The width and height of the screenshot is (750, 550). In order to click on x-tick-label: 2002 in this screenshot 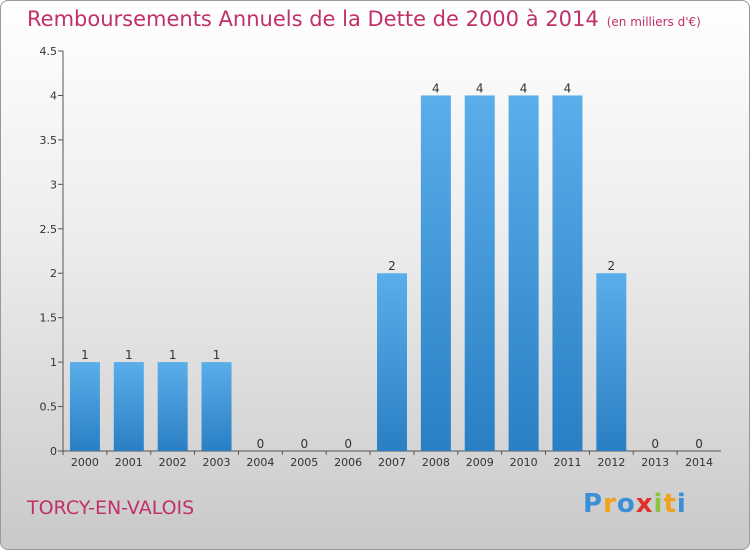, I will do `click(173, 462)`.